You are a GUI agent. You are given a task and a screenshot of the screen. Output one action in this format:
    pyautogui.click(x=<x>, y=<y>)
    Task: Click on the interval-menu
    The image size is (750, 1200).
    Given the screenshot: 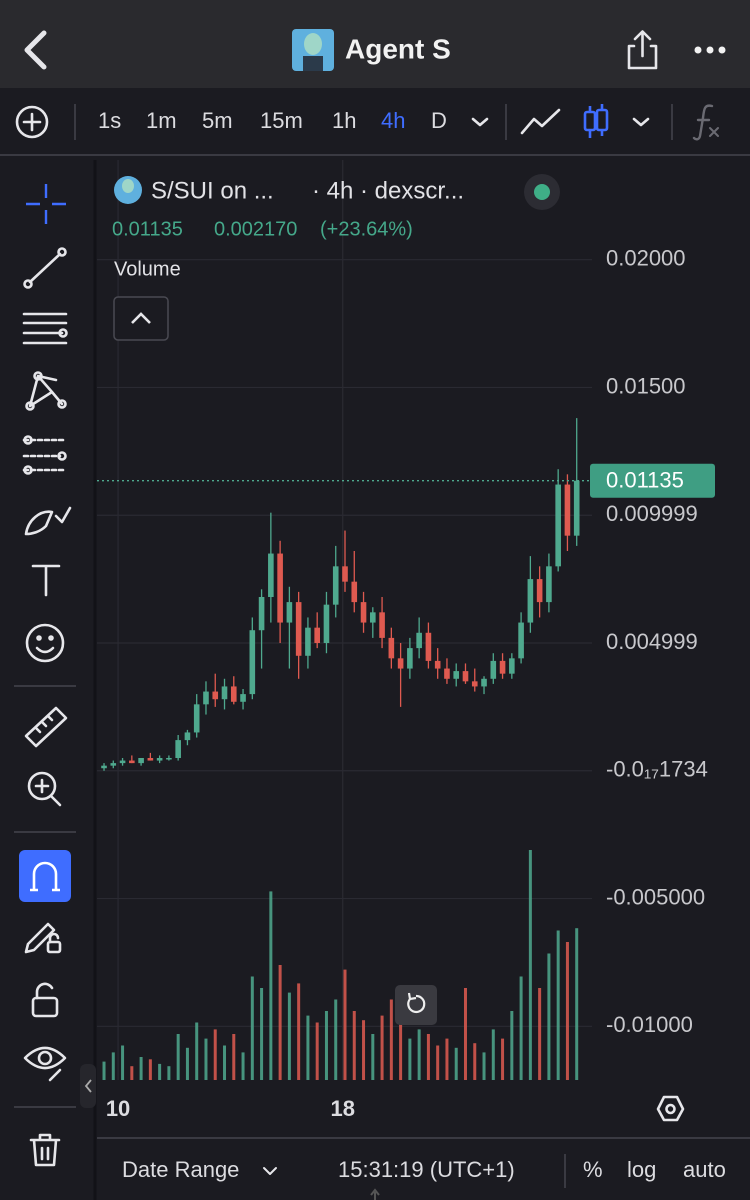 What is the action you would take?
    pyautogui.click(x=480, y=122)
    